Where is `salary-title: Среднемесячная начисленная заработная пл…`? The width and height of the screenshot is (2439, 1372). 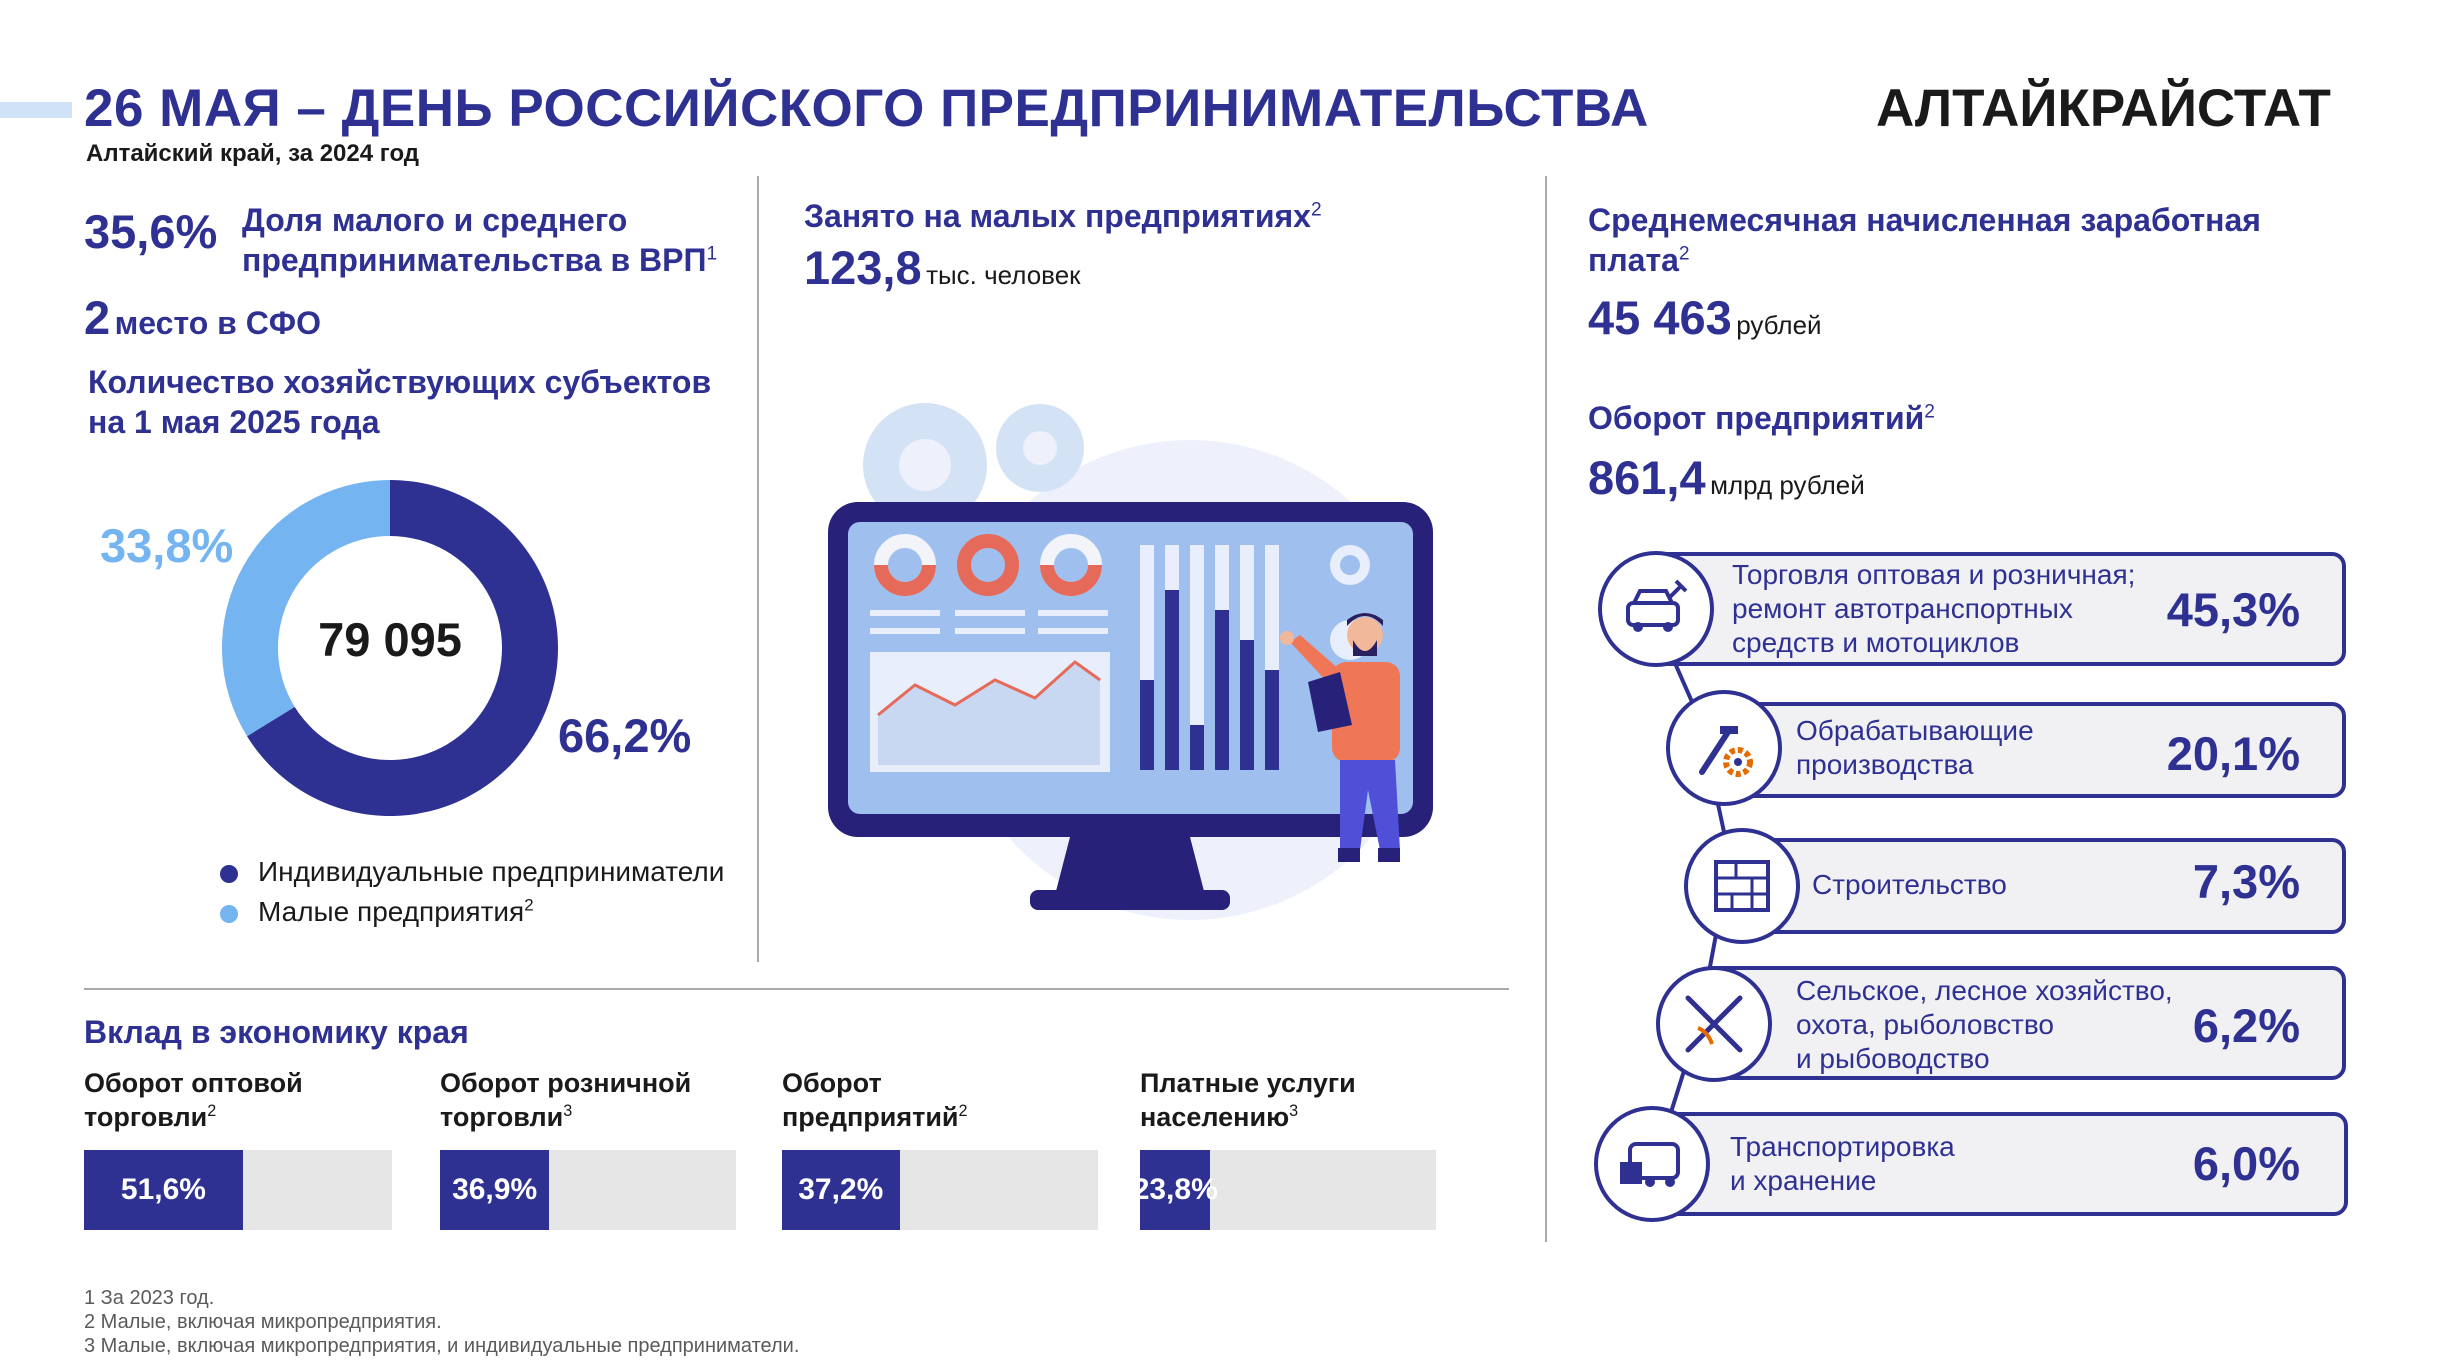
salary-title: Среднемесячная начисленная заработная пл… is located at coordinates (1924, 240).